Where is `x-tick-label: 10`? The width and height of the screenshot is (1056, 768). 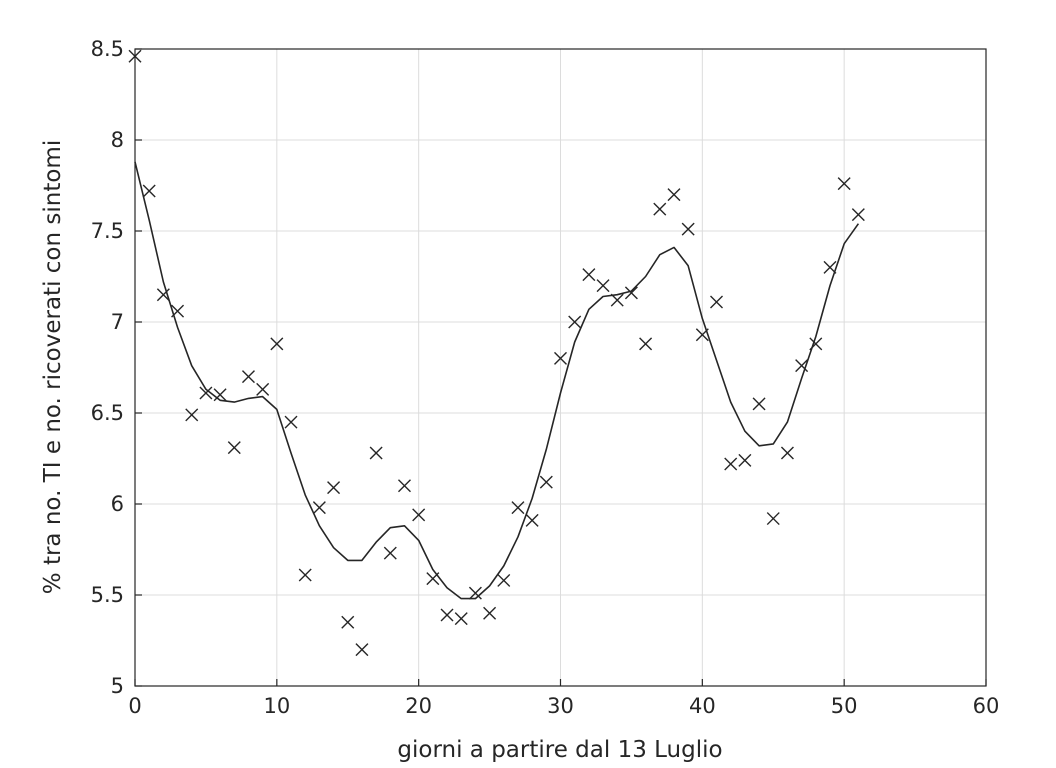
x-tick-label: 10 is located at coordinates (276, 706).